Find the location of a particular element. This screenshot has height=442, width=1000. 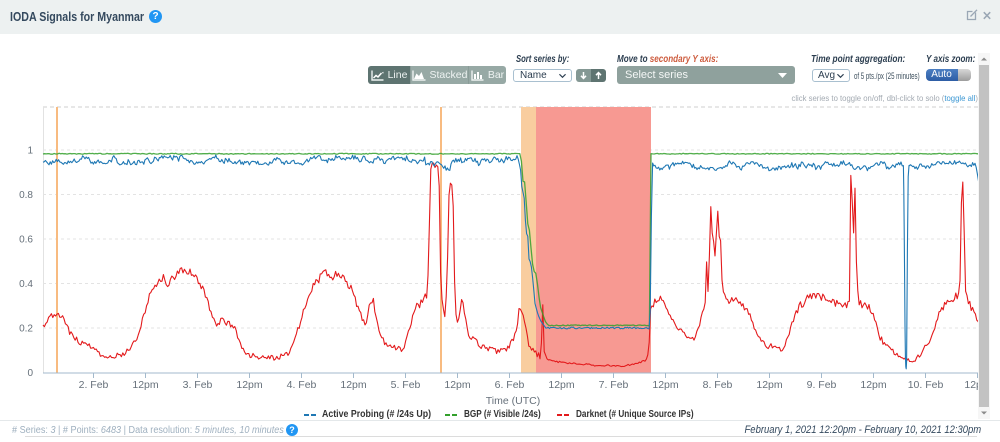

svg-text: Time (UTC) is located at coordinates (513, 401).